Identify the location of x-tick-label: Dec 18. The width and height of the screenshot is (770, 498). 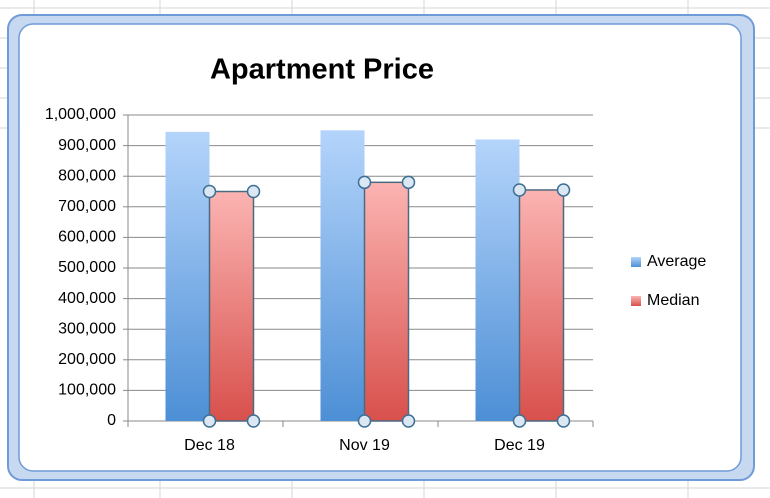
(209, 445).